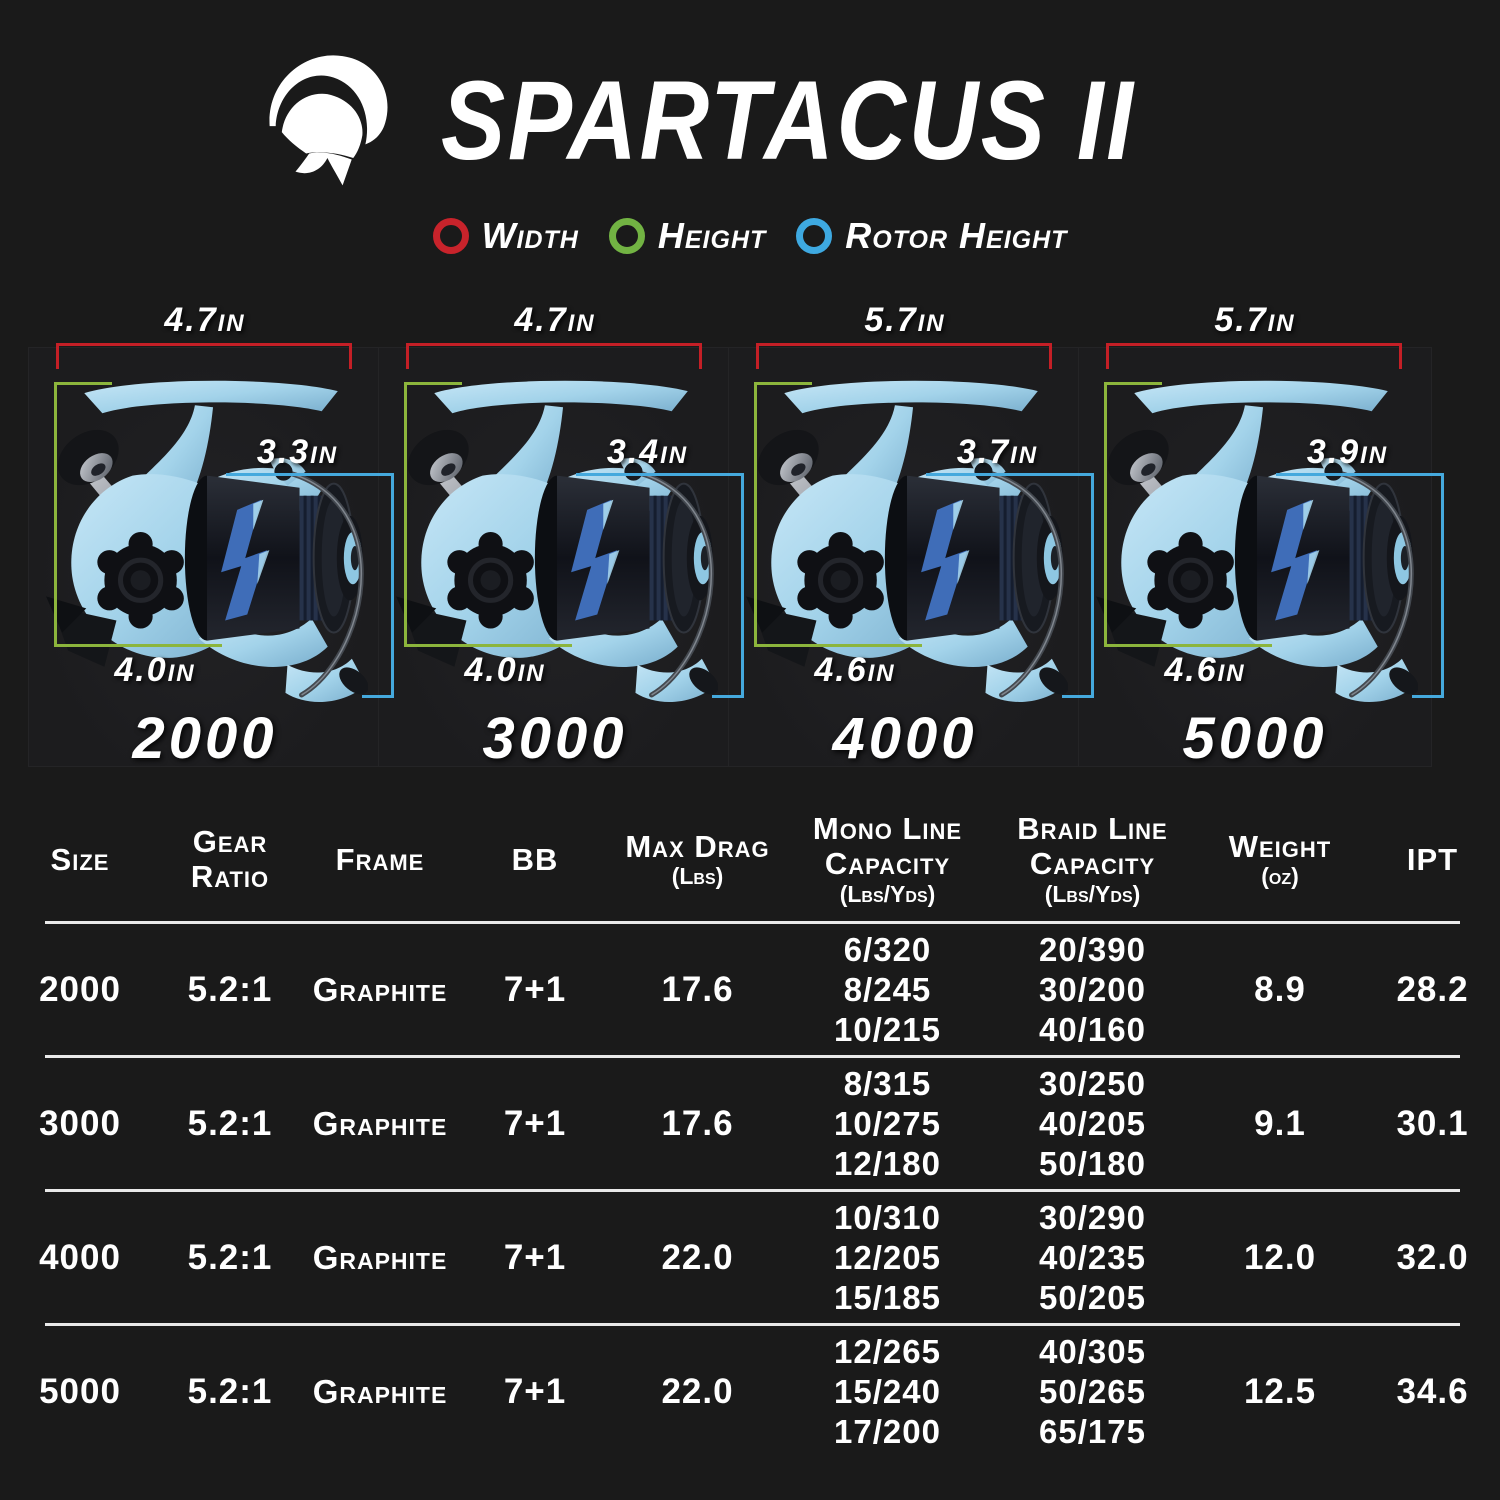 The image size is (1500, 1500). What do you see at coordinates (335, 120) in the screenshot?
I see `spartan-helmet-logo-icon` at bounding box center [335, 120].